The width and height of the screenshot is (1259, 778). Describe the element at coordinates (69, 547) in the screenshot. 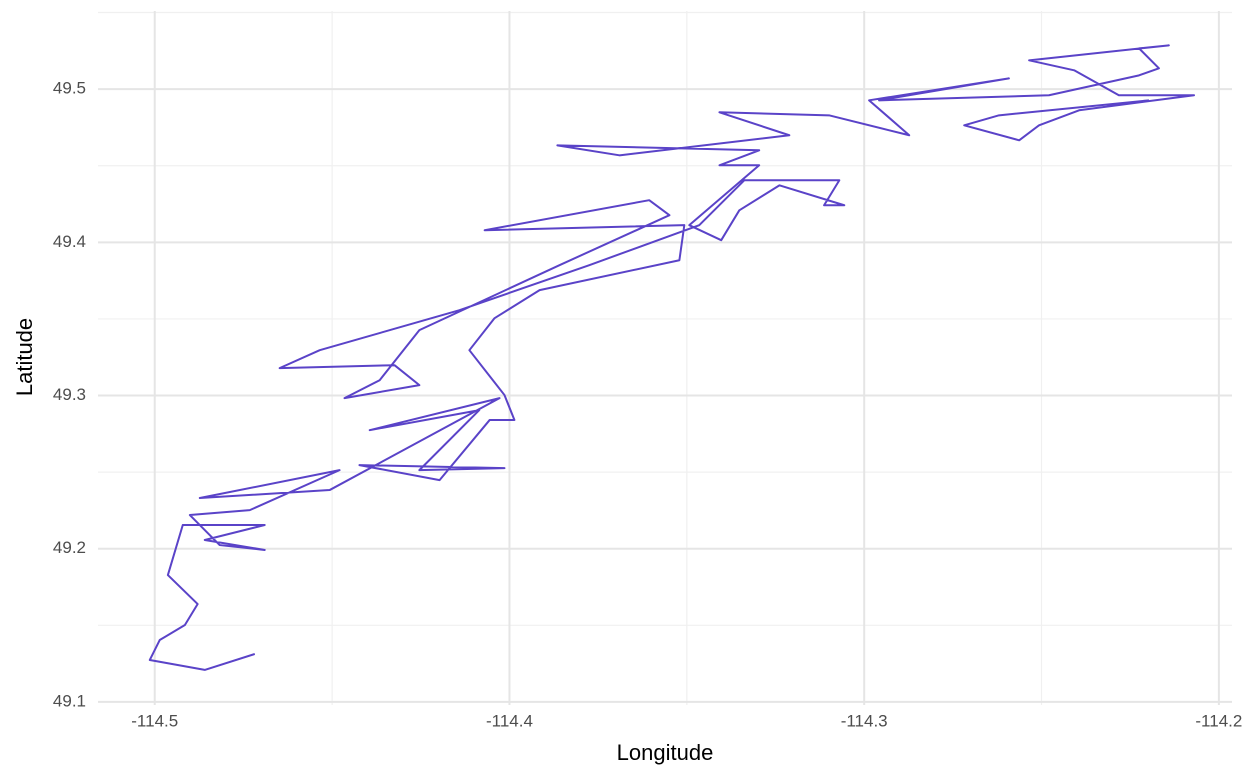

I see `y-tick-label: 49.2` at that location.